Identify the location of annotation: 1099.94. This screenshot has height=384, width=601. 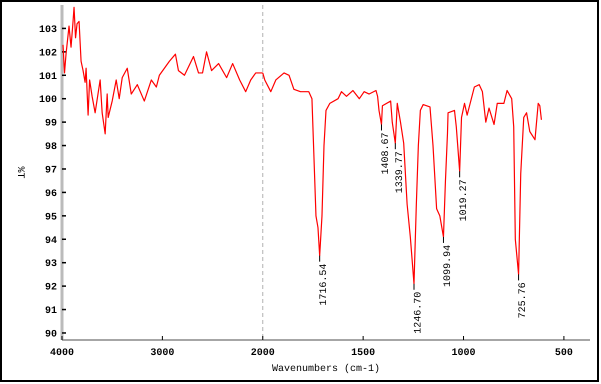
(448, 265).